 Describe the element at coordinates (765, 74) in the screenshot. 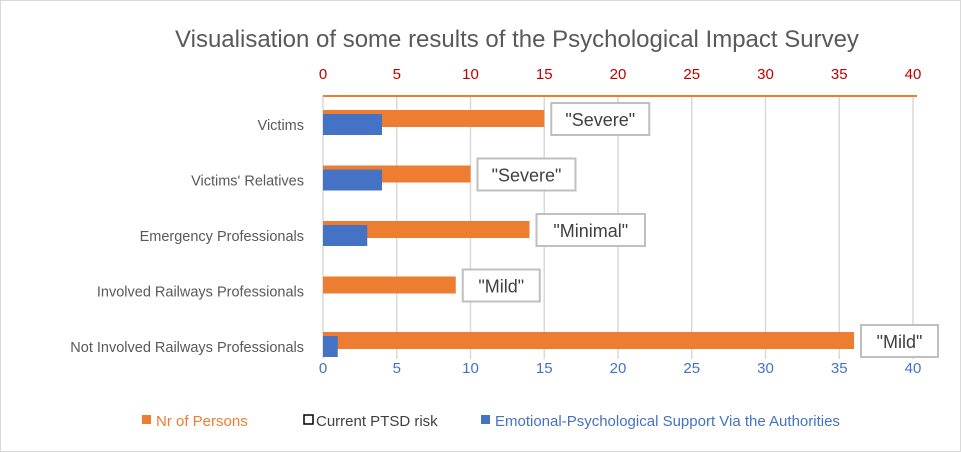

I see `top-axis-tick: 30` at that location.